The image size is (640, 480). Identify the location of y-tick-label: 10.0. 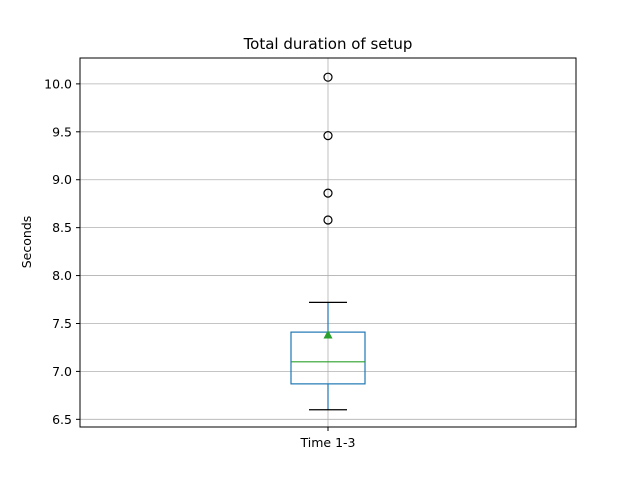
(58, 83).